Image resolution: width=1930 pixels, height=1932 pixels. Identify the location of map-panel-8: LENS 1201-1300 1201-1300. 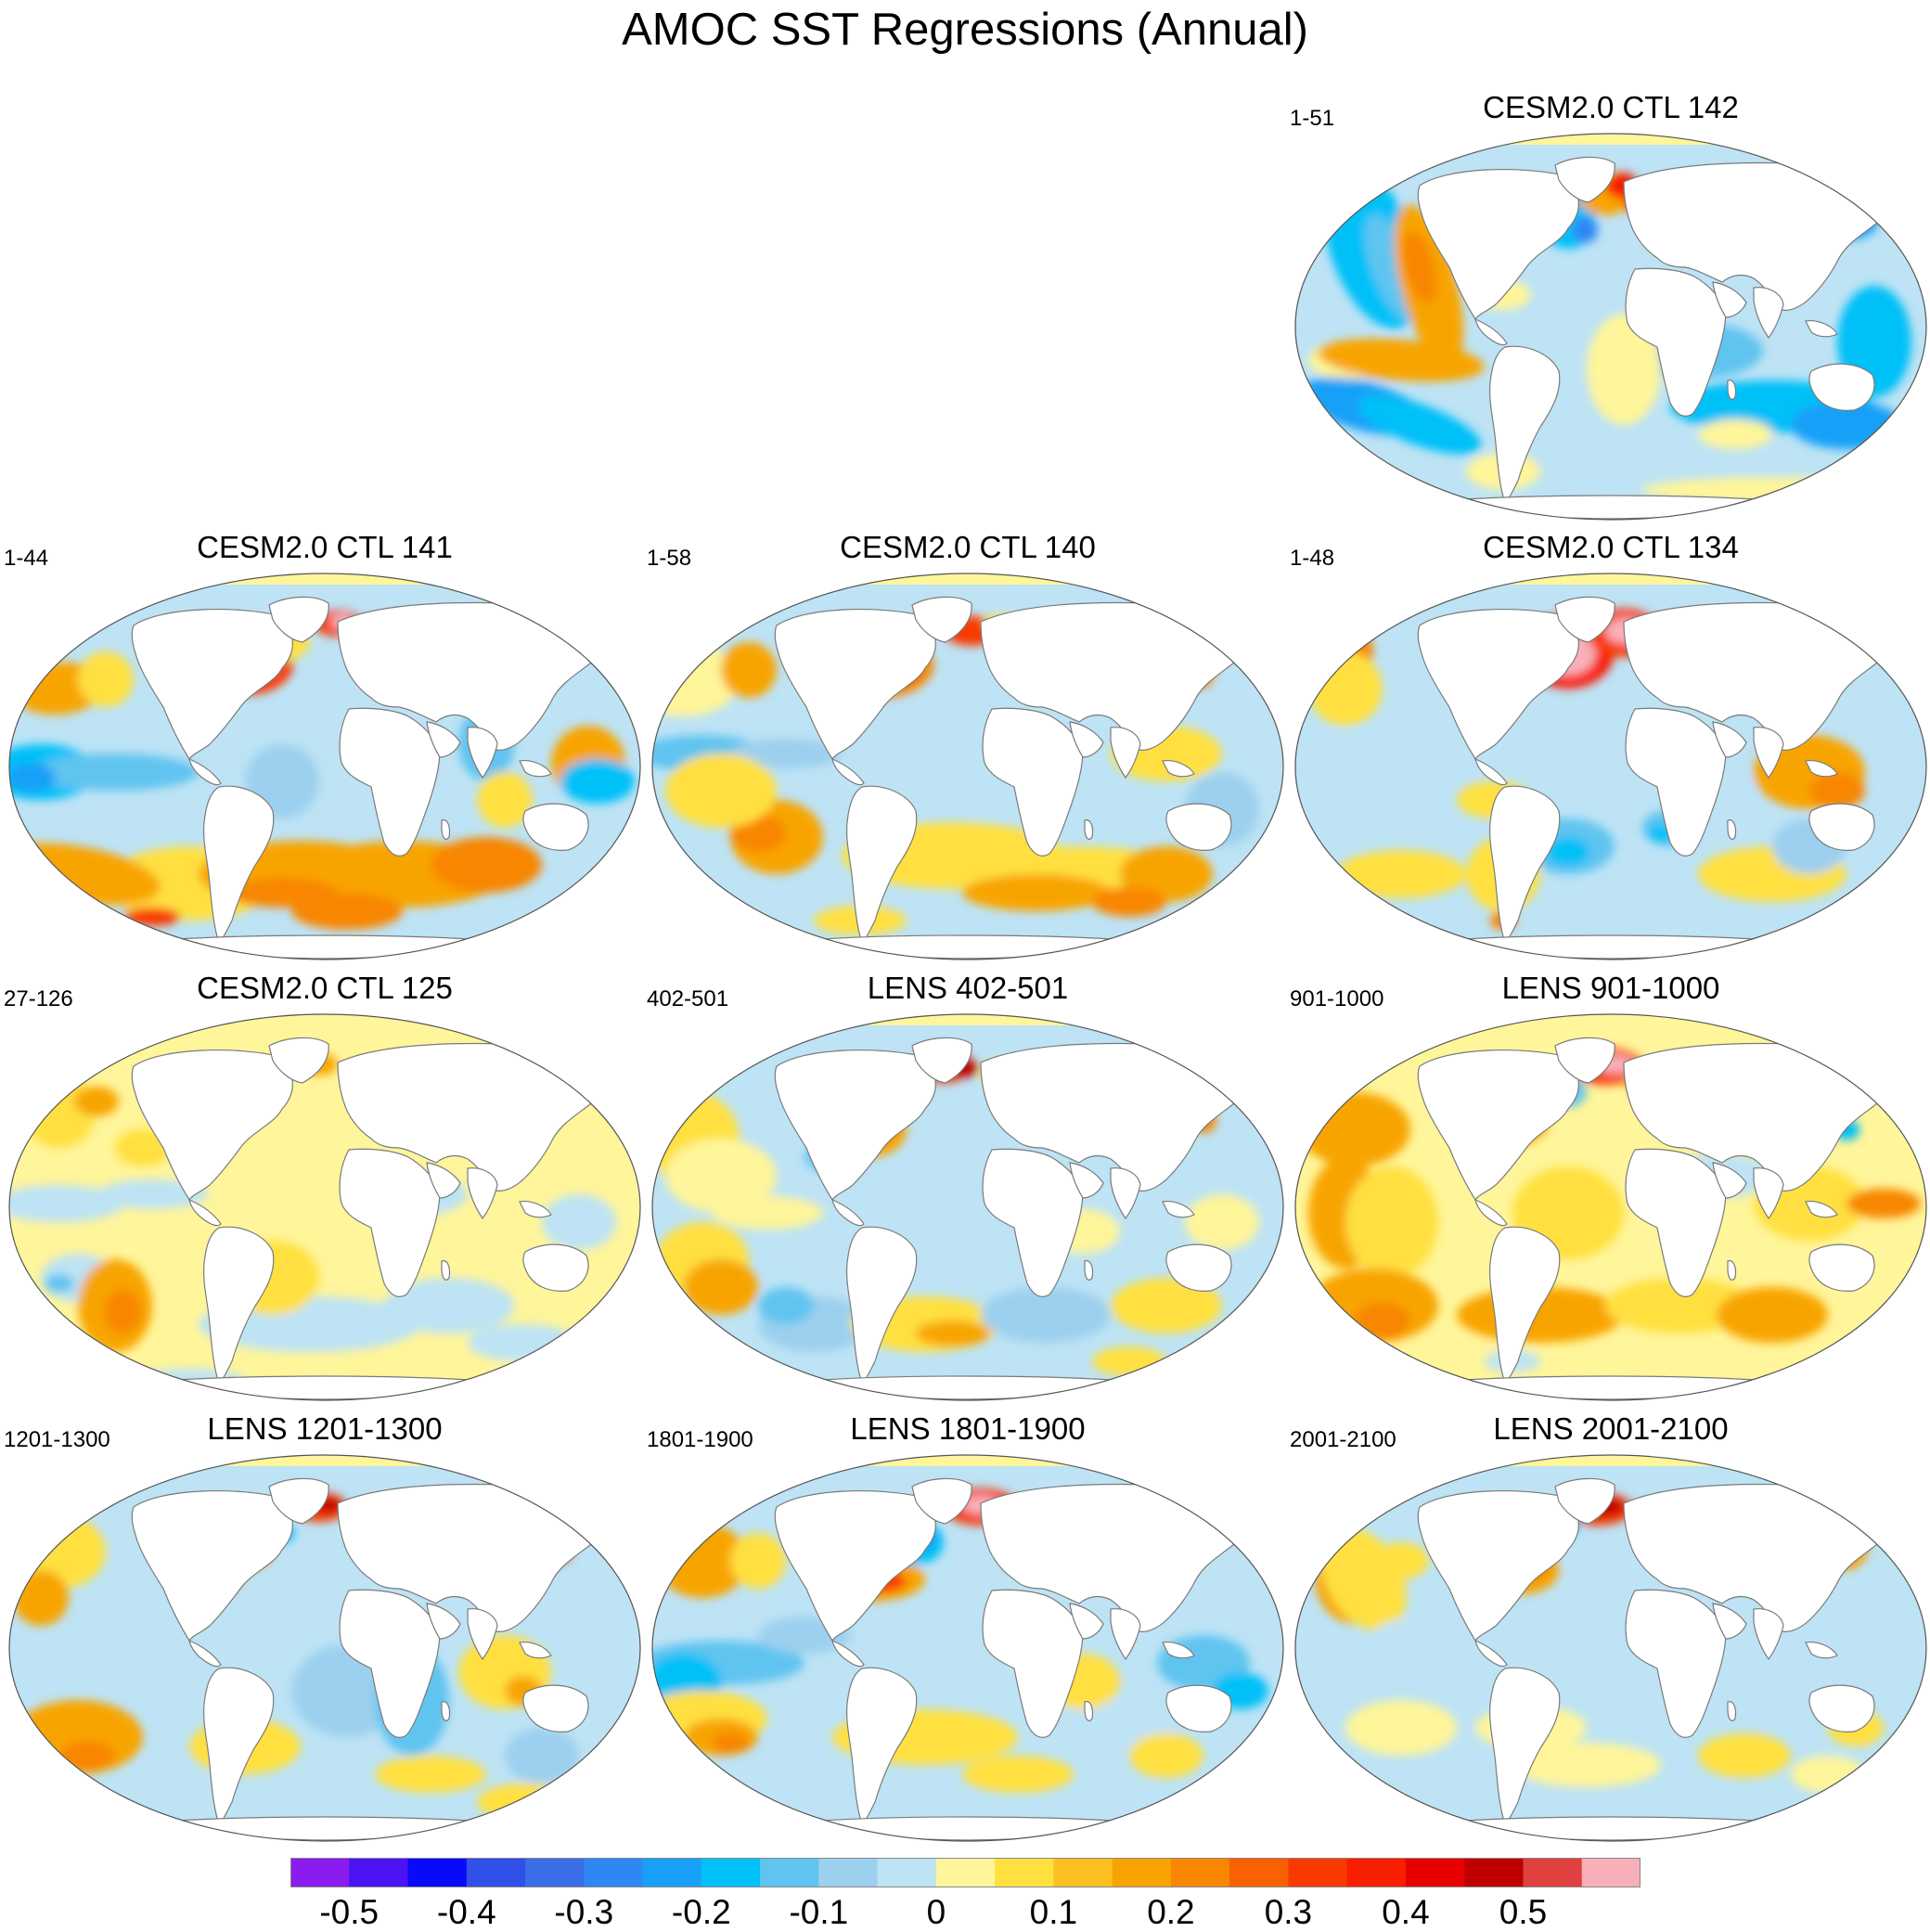
(325, 1628).